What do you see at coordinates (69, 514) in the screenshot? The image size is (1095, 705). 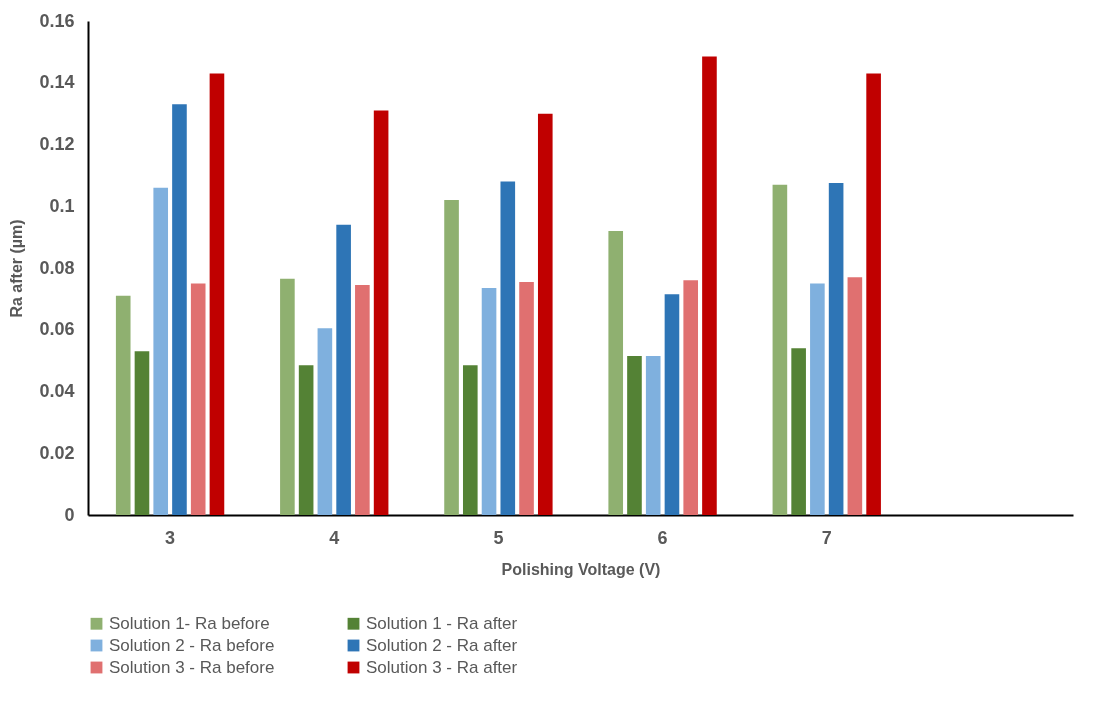 I see `y-tick-label: 0` at bounding box center [69, 514].